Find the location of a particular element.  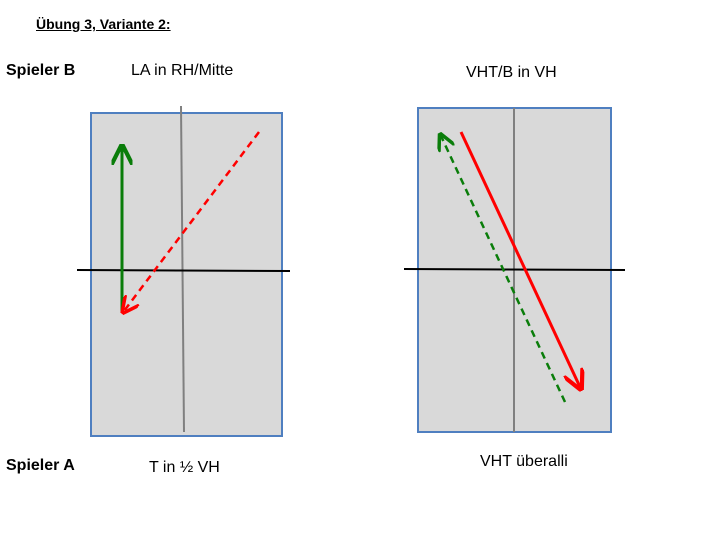

left-center-line is located at coordinates (182, 269).